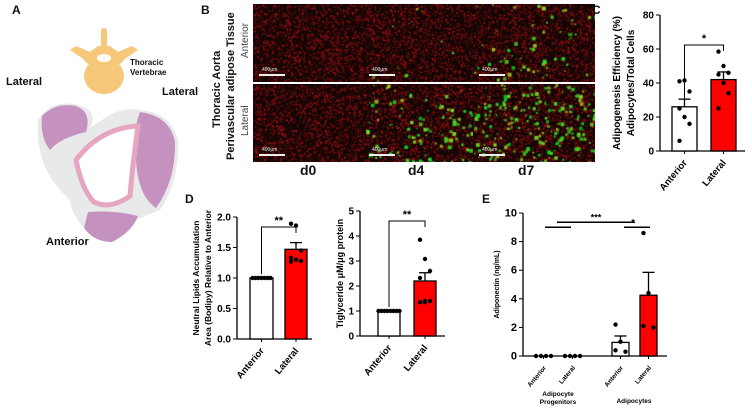  What do you see at coordinates (147, 62) in the screenshot?
I see `vertebra-label-line-1: Thoracic` at bounding box center [147, 62].